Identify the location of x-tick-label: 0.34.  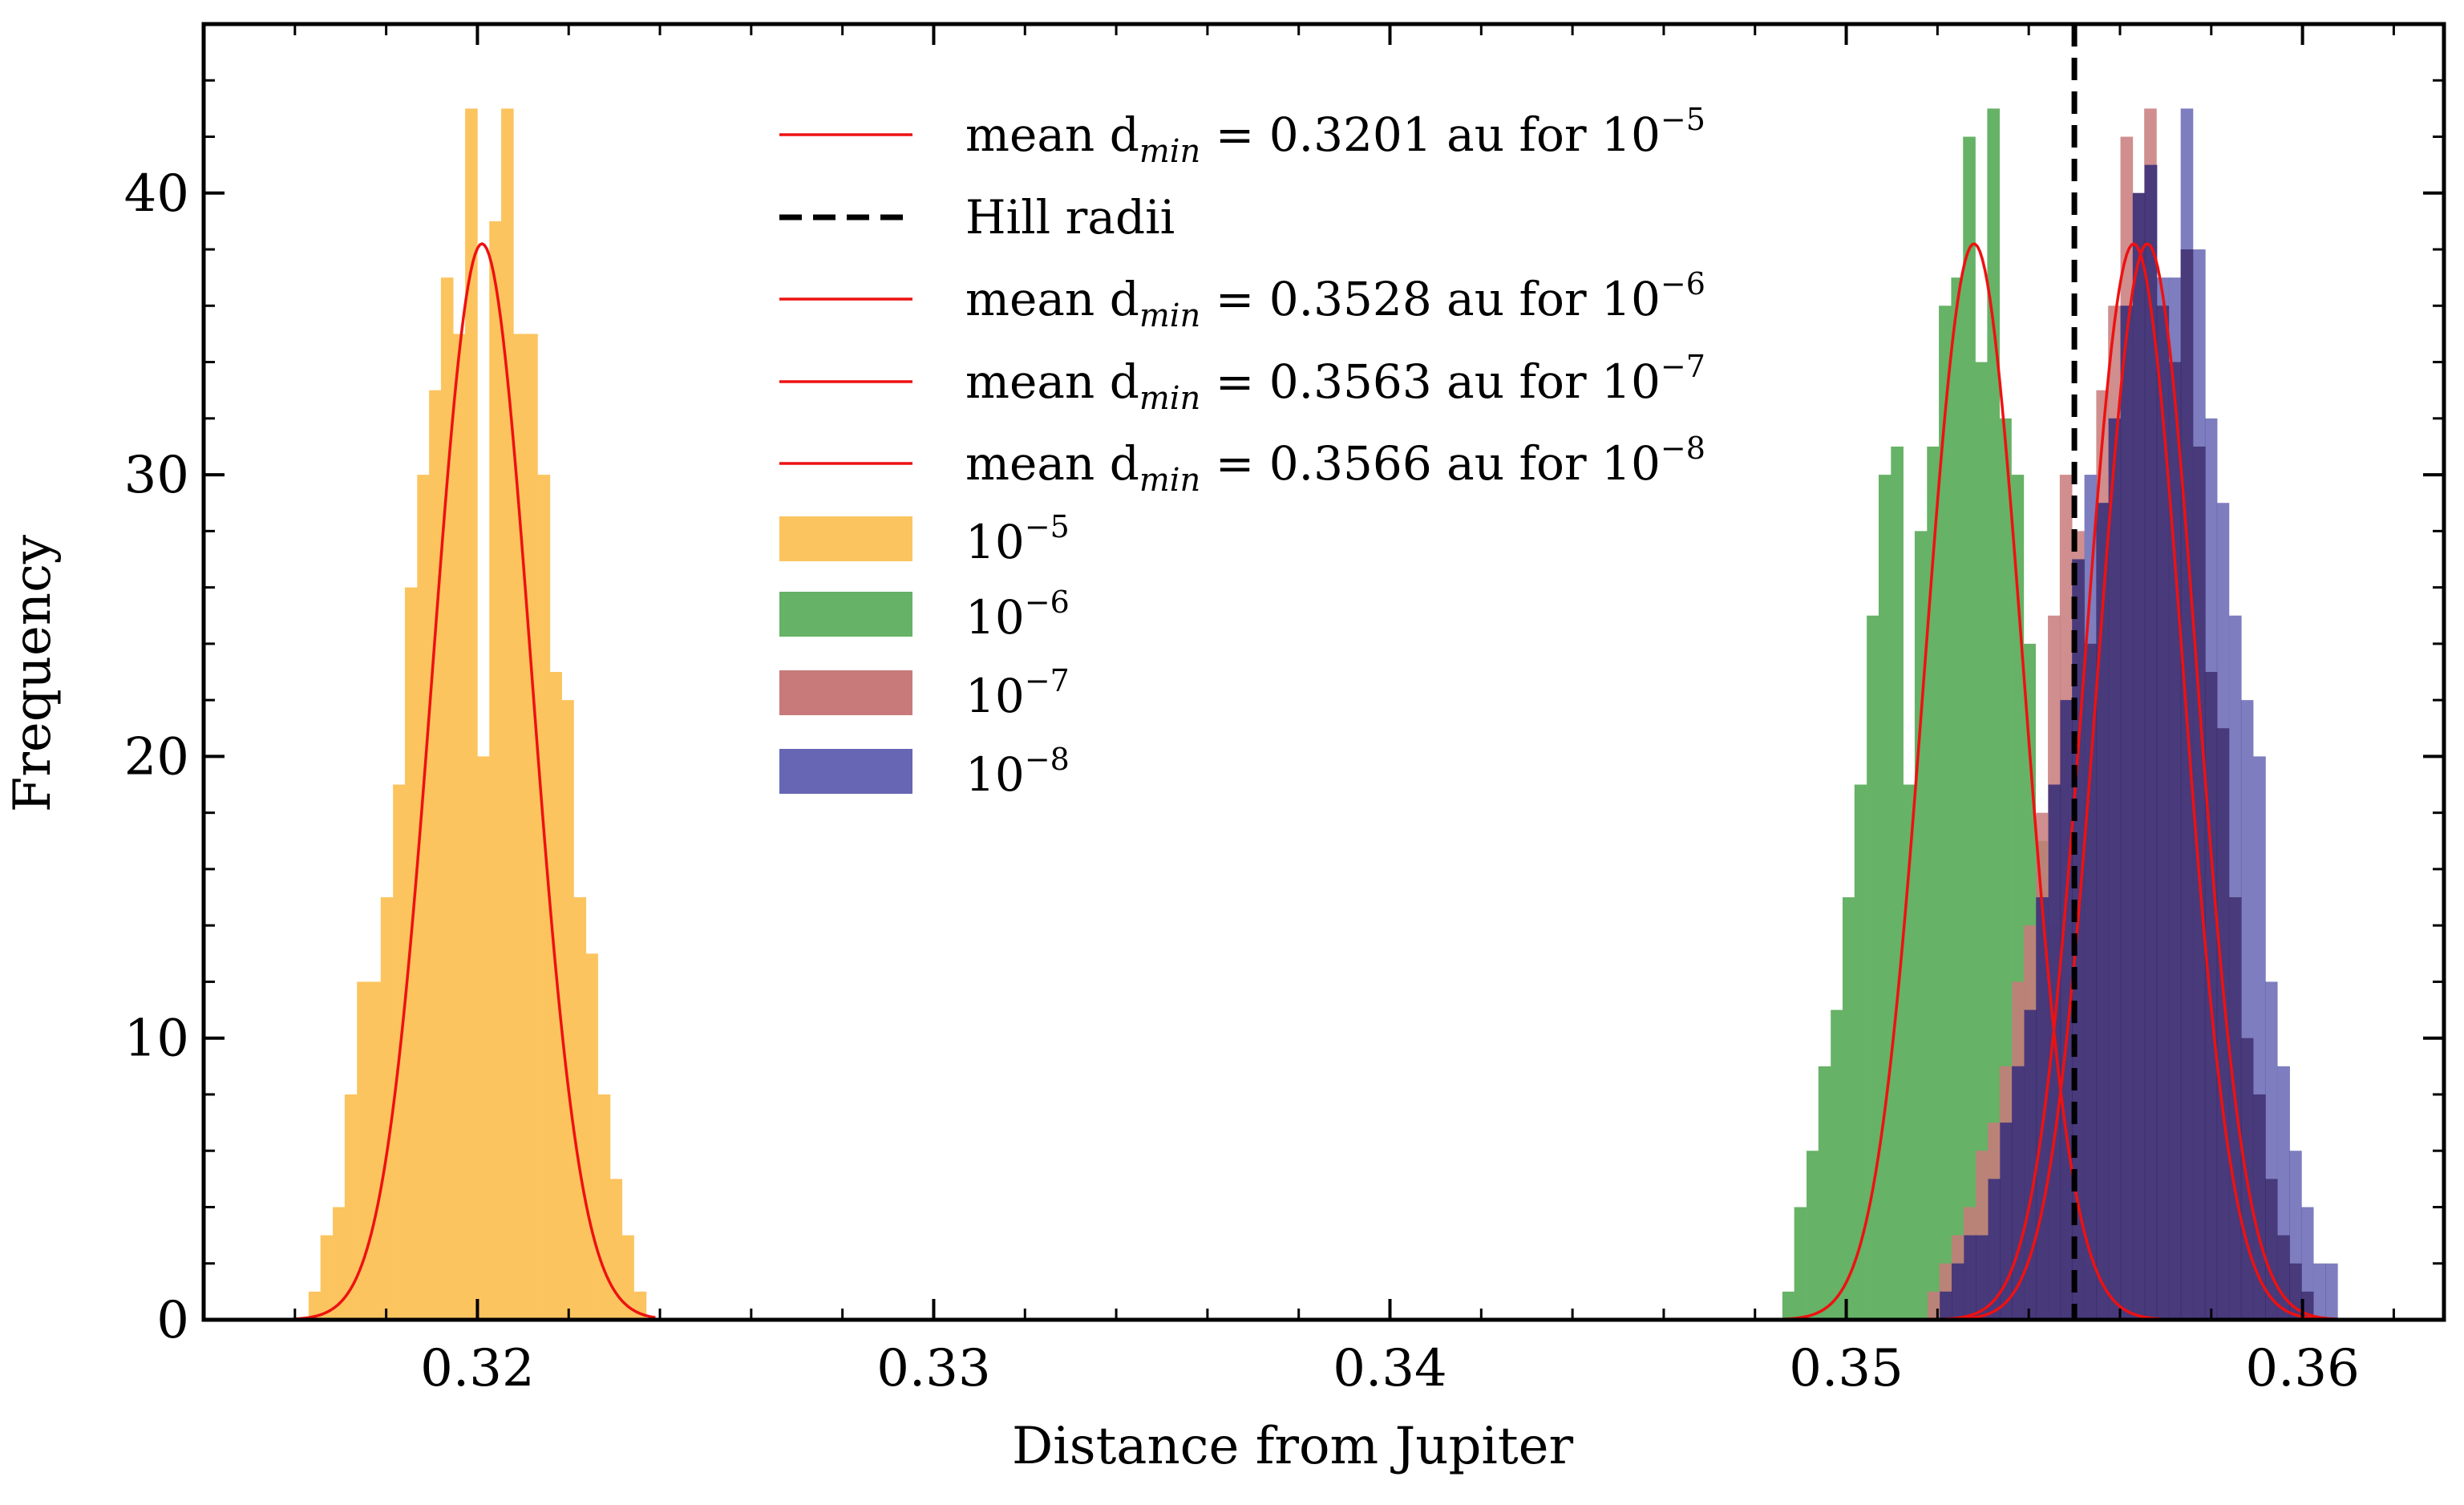
(1390, 1369).